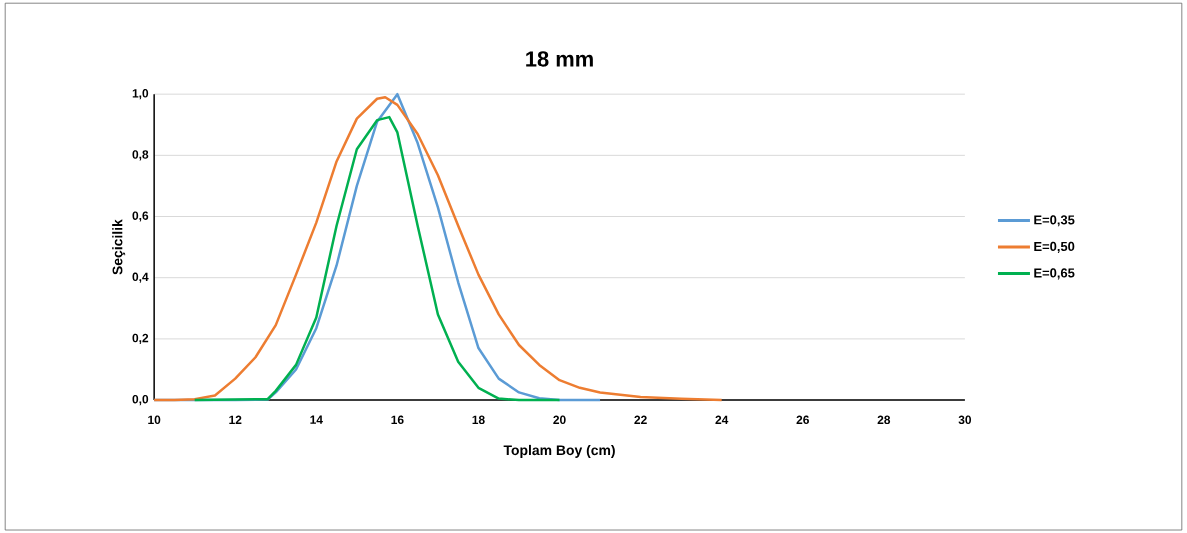 The height and width of the screenshot is (533, 1187). I want to click on x-tick-label: 24, so click(722, 419).